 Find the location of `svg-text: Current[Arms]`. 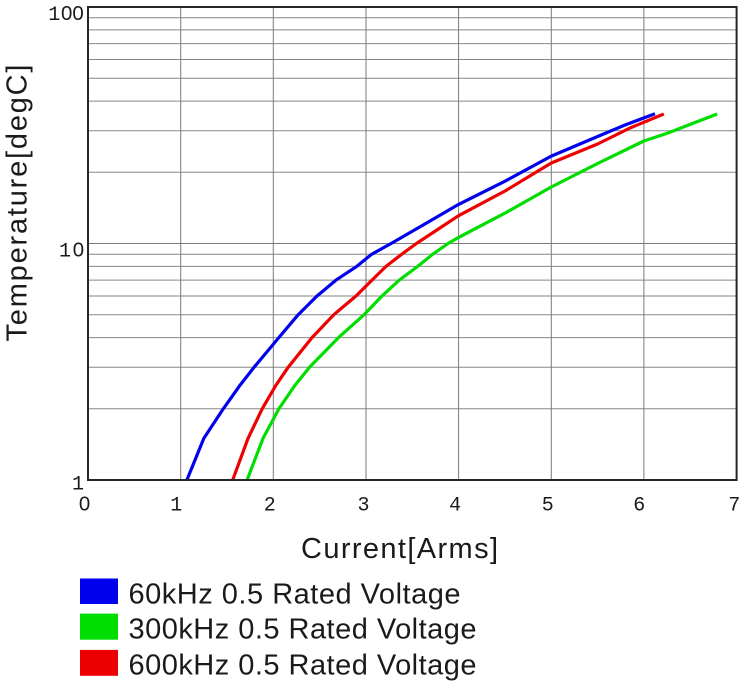

svg-text: Current[Arms] is located at coordinates (399, 549).